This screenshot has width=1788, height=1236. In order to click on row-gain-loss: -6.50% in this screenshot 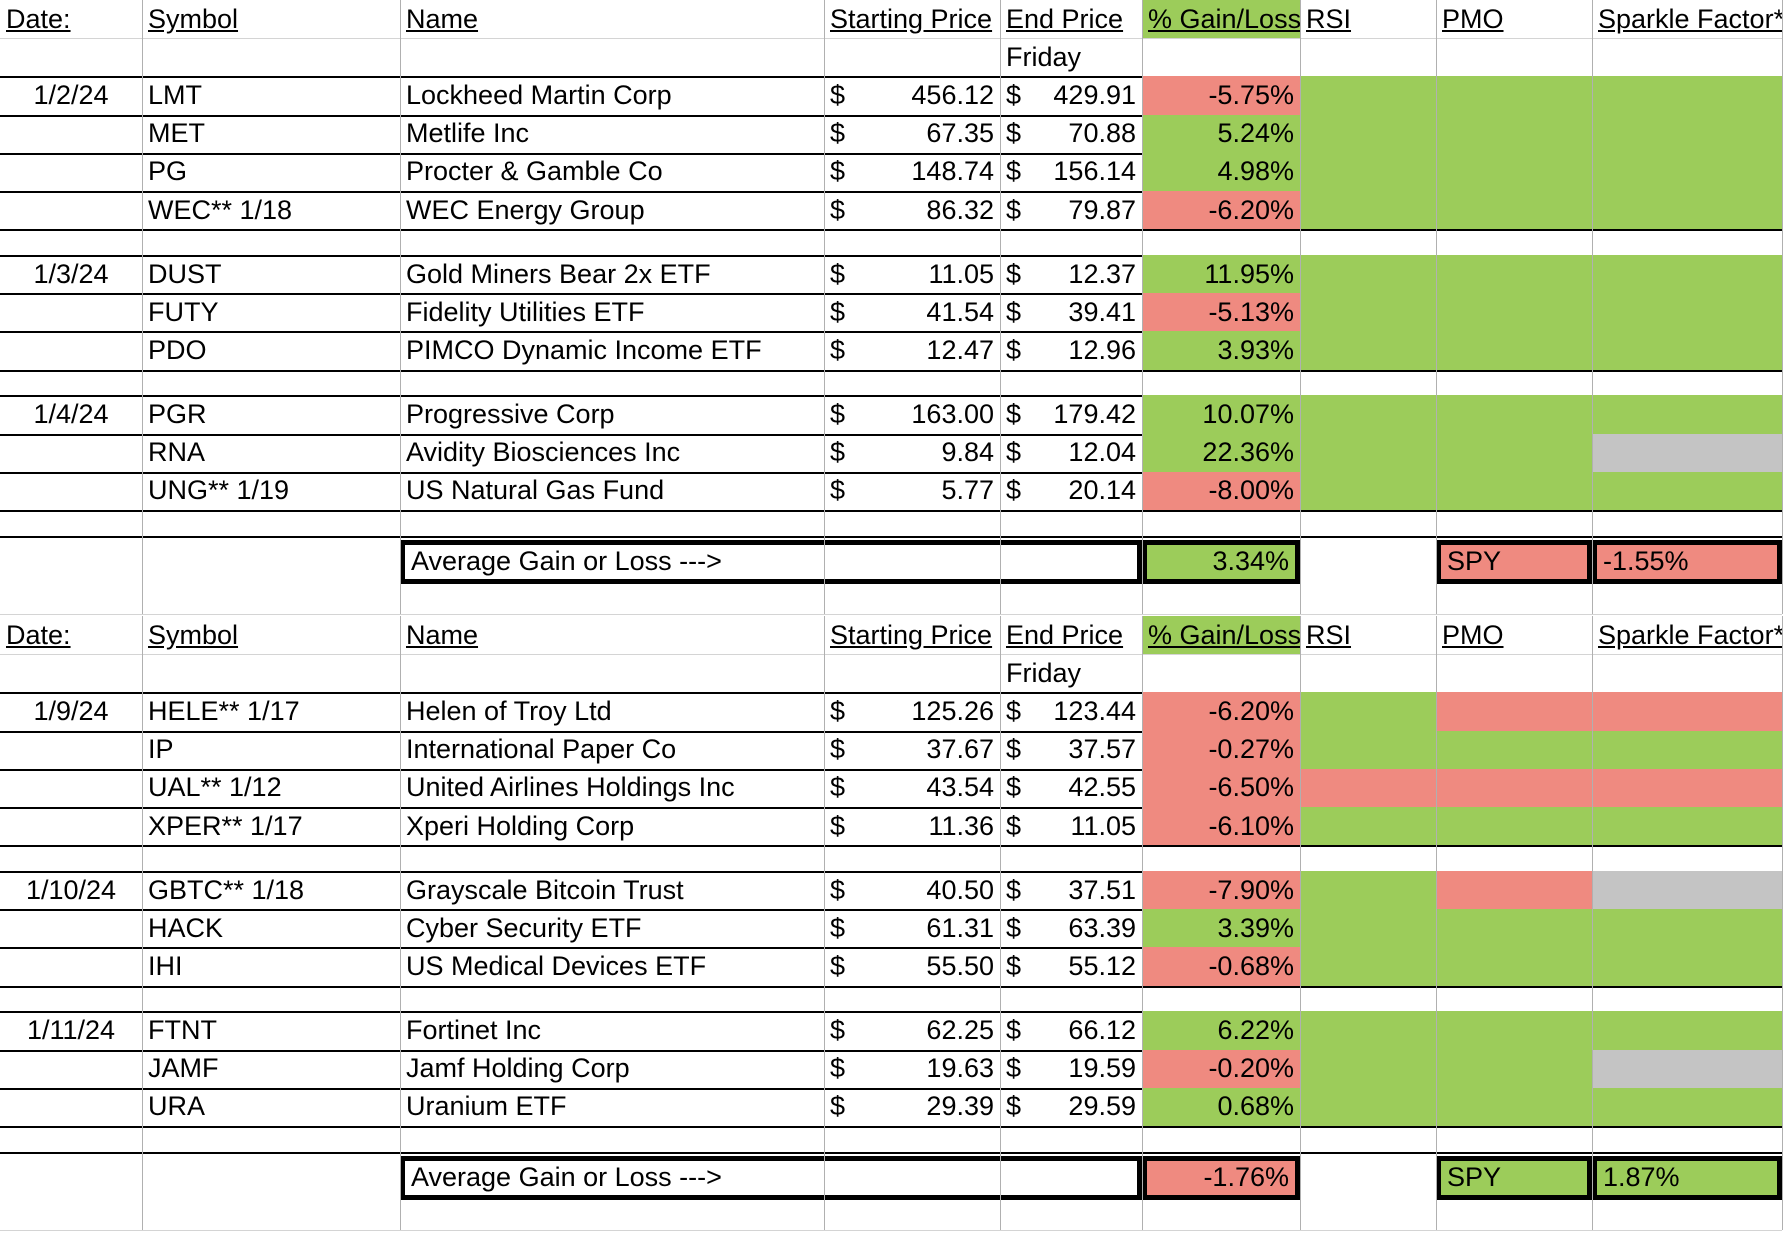, I will do `click(1221, 787)`.